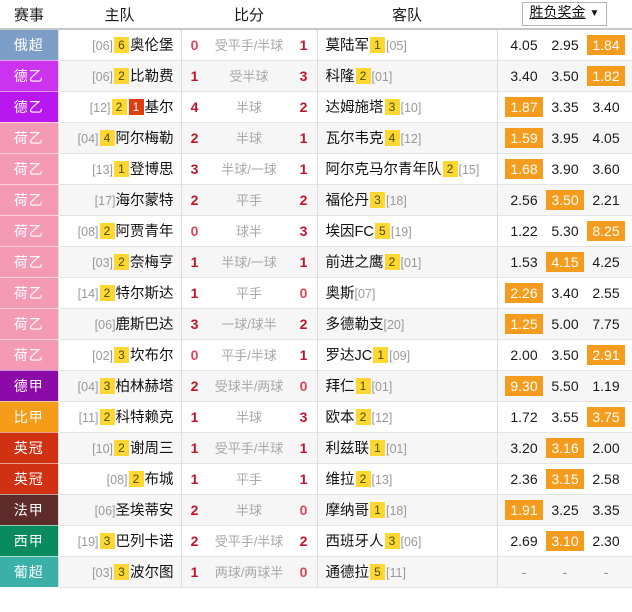  What do you see at coordinates (248, 231) in the screenshot?
I see `score-cell: 0 球半 3` at bounding box center [248, 231].